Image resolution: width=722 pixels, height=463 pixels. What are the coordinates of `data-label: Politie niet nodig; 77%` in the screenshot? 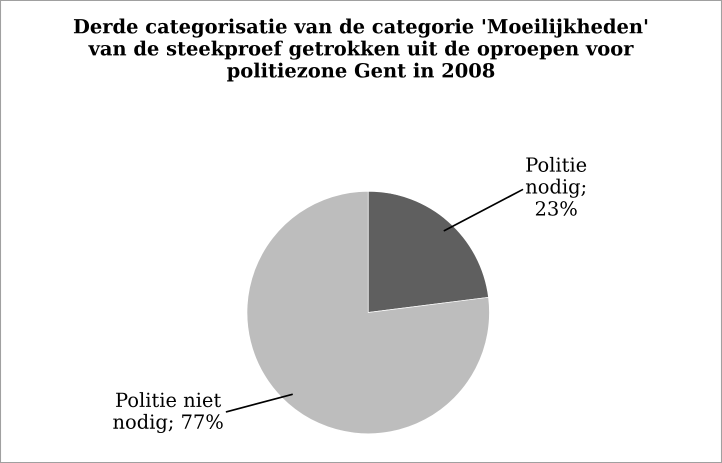 It's located at (168, 413).